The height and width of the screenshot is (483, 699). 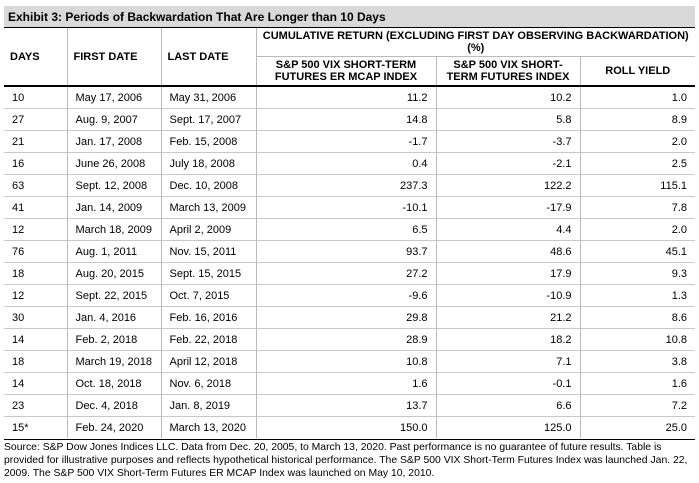 I want to click on table-cell: July 18, 2008, so click(x=209, y=163).